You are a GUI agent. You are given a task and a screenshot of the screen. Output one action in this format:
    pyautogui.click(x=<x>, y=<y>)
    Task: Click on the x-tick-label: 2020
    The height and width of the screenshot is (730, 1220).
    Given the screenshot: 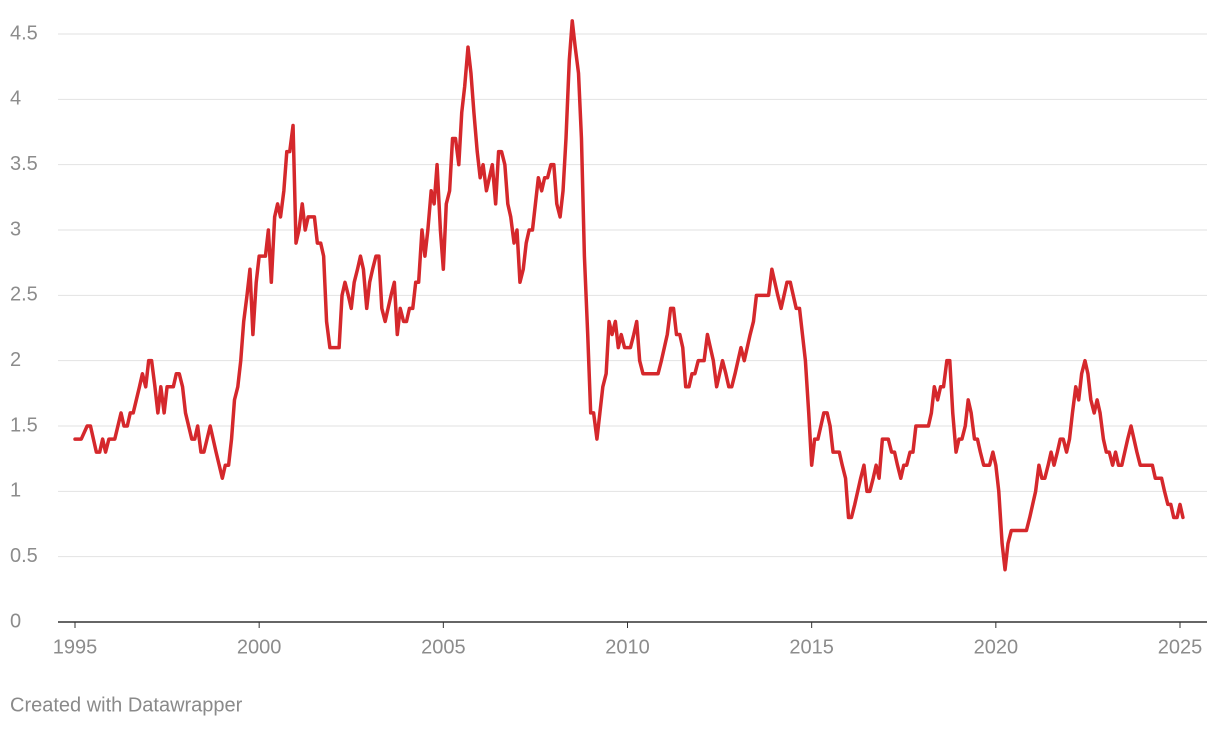 What is the action you would take?
    pyautogui.click(x=996, y=647)
    